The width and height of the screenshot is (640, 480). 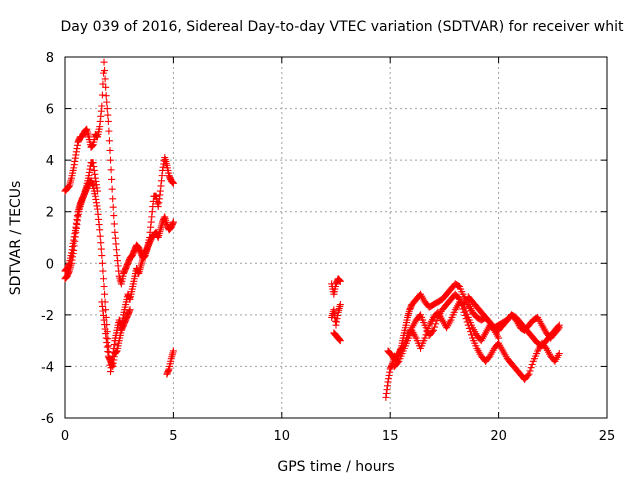 What do you see at coordinates (16, 238) in the screenshot?
I see `y-axis-title: SDTVAR / TECUs` at bounding box center [16, 238].